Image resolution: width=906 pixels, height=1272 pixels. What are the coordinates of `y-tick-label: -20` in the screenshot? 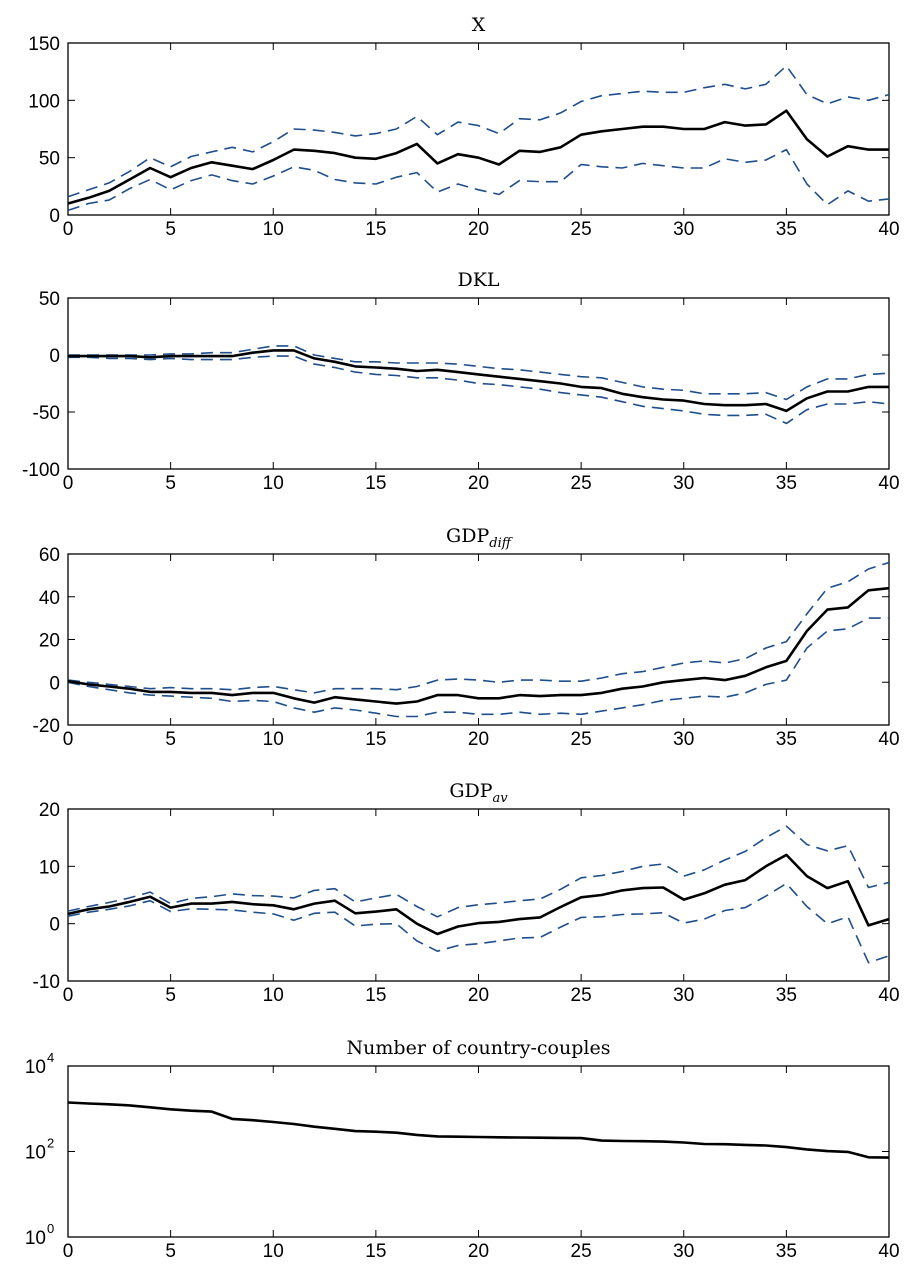 It's located at (46, 726).